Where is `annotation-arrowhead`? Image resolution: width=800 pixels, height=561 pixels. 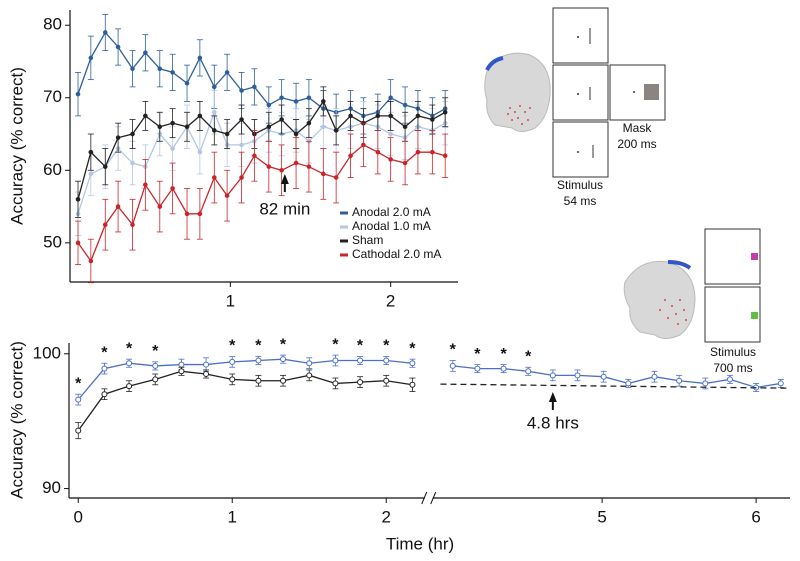 annotation-arrowhead is located at coordinates (284, 179).